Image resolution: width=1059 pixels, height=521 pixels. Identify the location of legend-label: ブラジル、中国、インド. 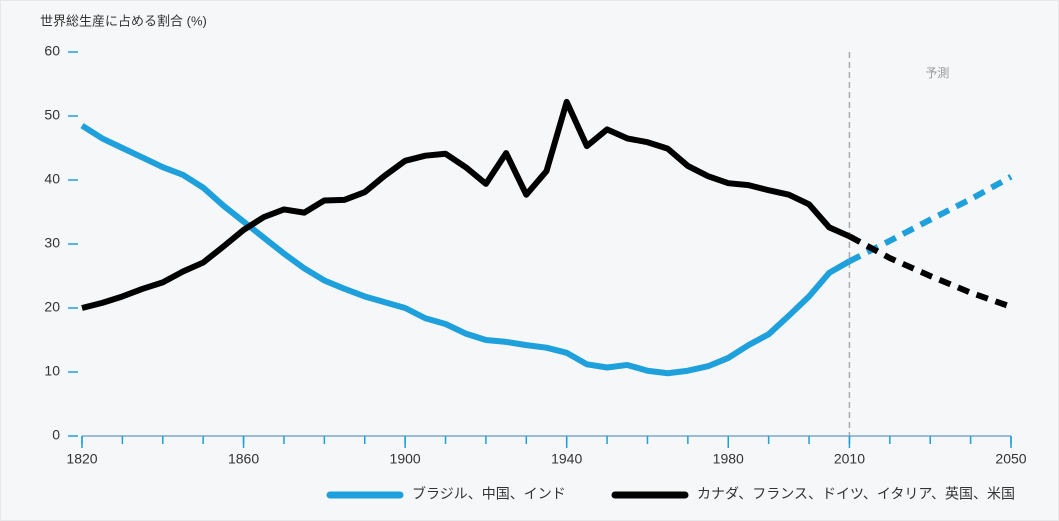
(489, 494).